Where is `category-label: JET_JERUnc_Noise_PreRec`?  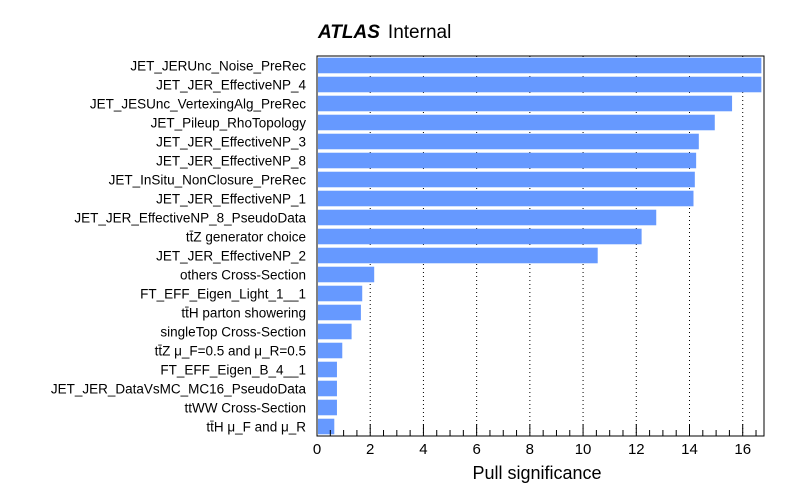
category-label: JET_JERUnc_Noise_PreRec is located at coordinates (218, 66).